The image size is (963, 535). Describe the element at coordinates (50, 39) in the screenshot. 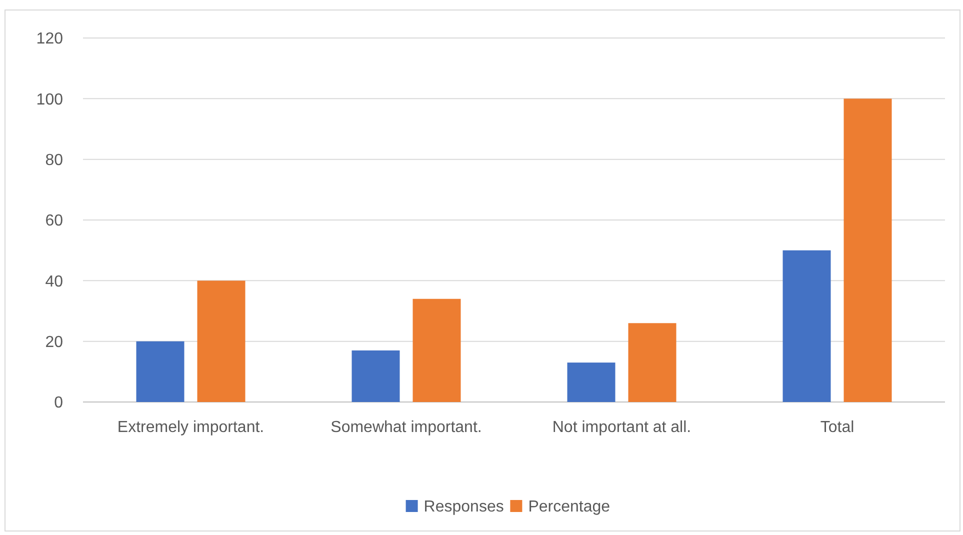

I see `y-tick-label: 120` at that location.